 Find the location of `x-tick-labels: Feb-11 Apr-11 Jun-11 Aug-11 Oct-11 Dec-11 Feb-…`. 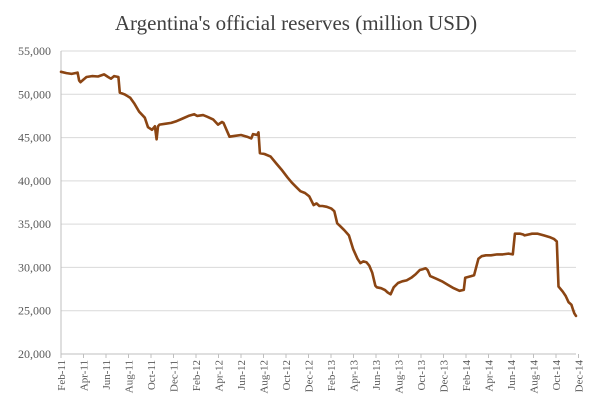

x-tick-labels: Feb-11 Apr-11 Jun-11 Aug-11 Oct-11 Dec-11 Feb-… is located at coordinates (321, 374).